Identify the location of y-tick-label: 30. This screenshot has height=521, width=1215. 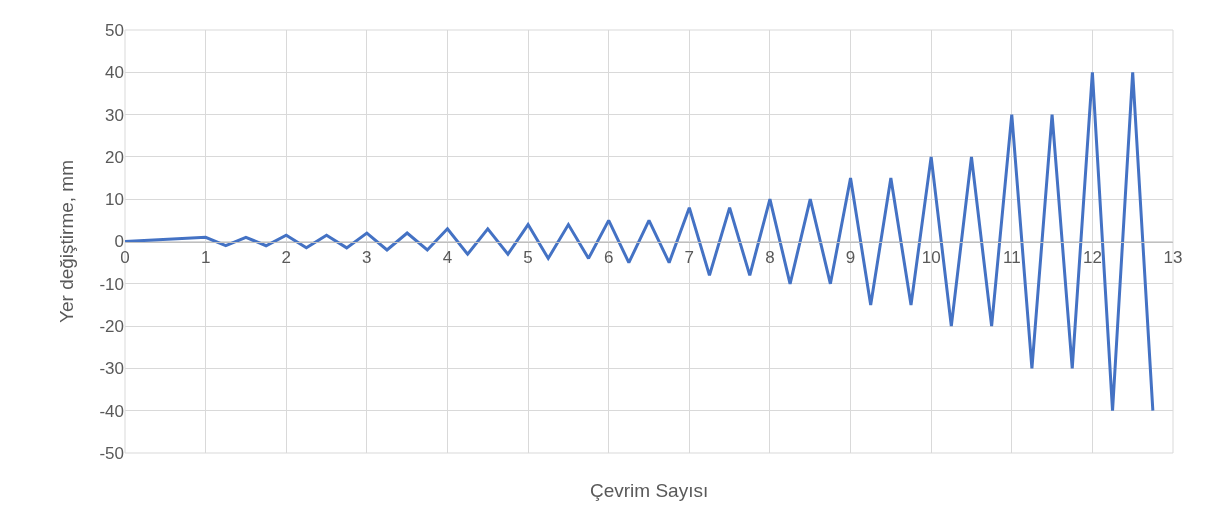
(114, 115).